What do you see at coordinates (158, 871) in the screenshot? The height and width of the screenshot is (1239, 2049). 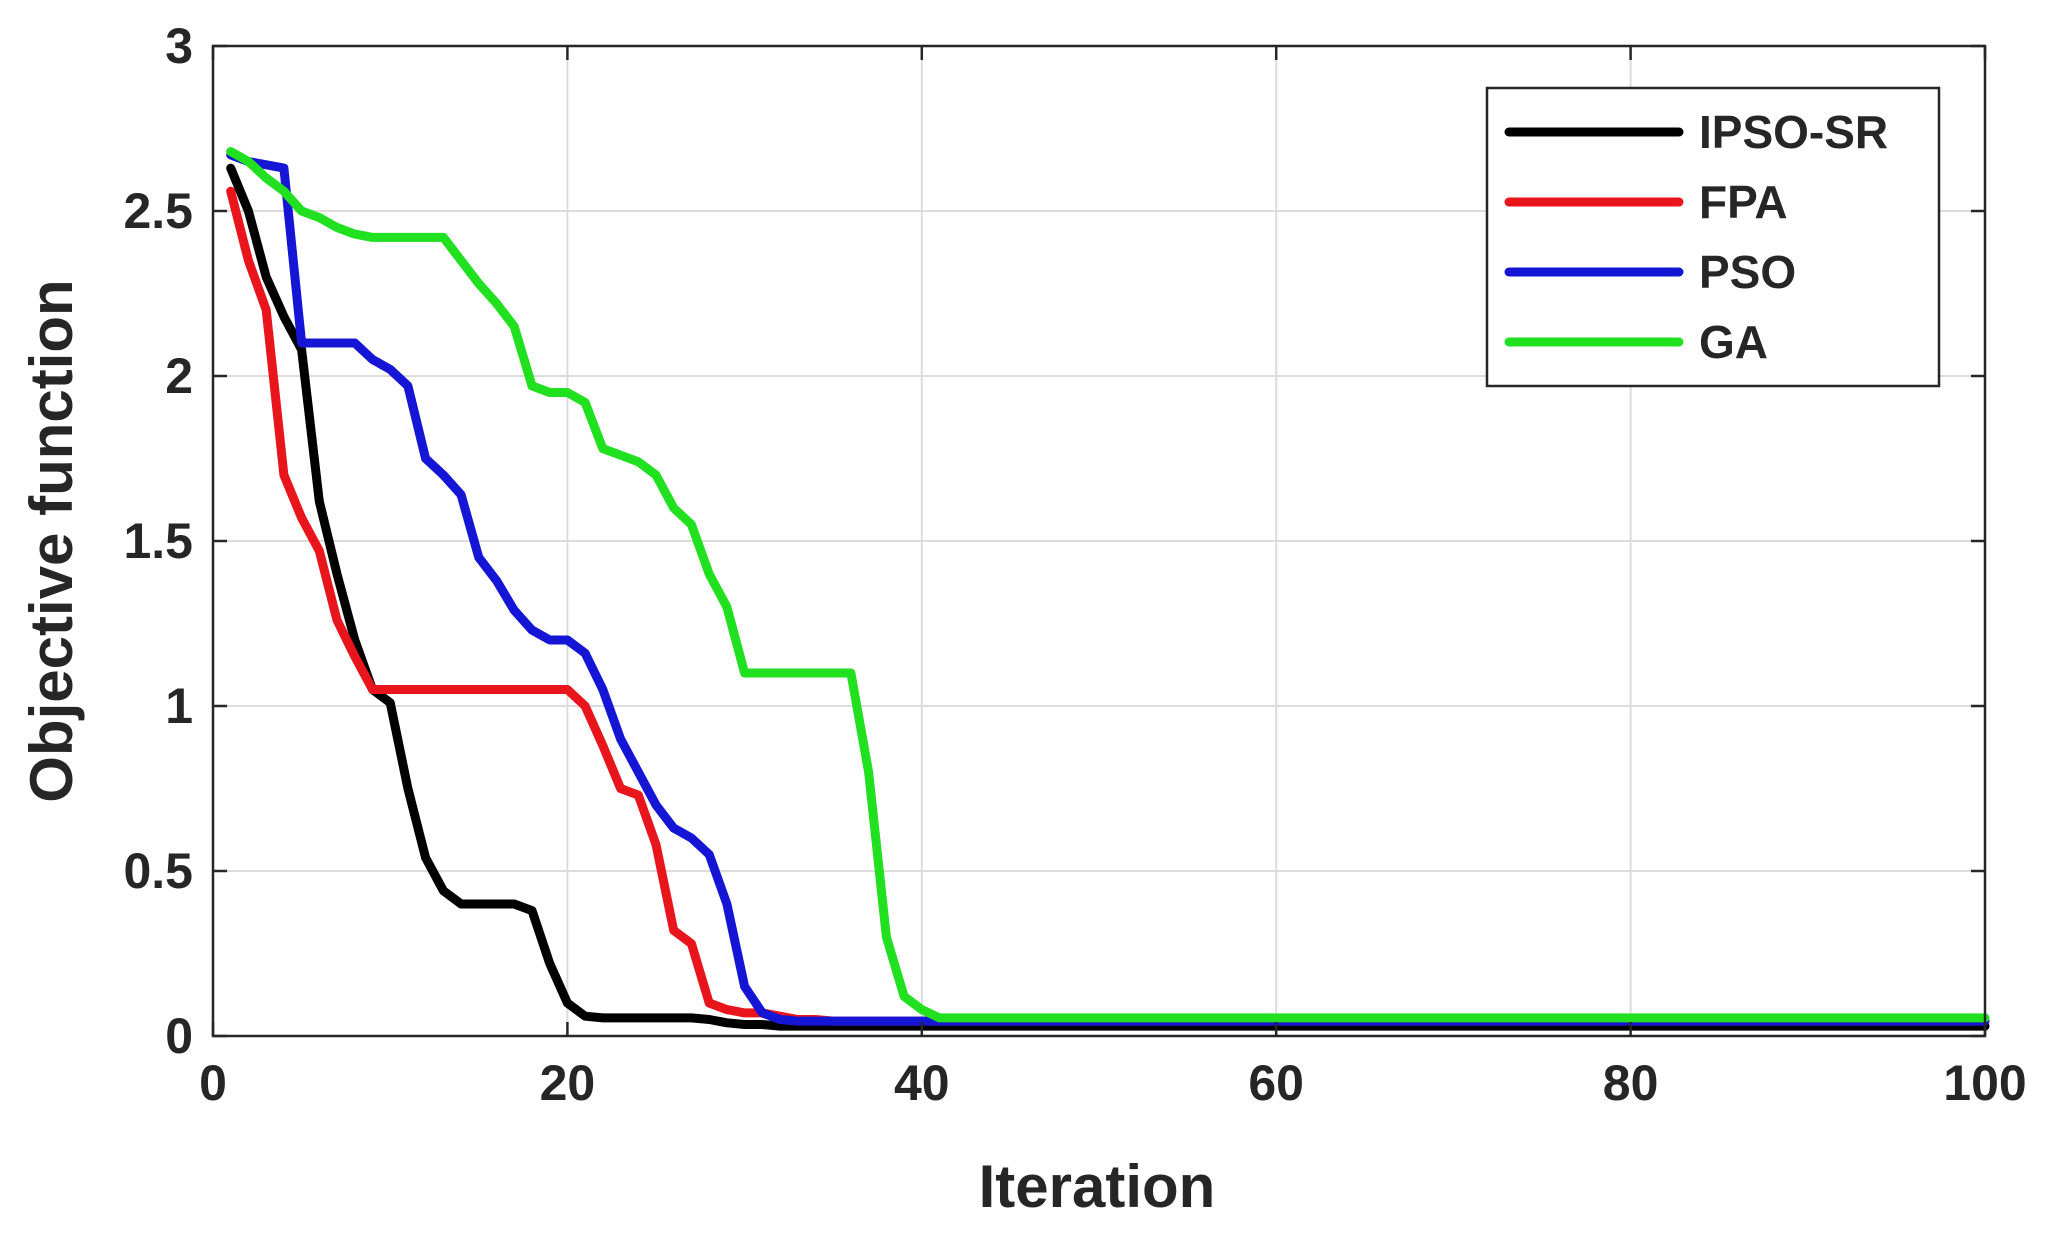 I see `y-tick-label: 0.5` at bounding box center [158, 871].